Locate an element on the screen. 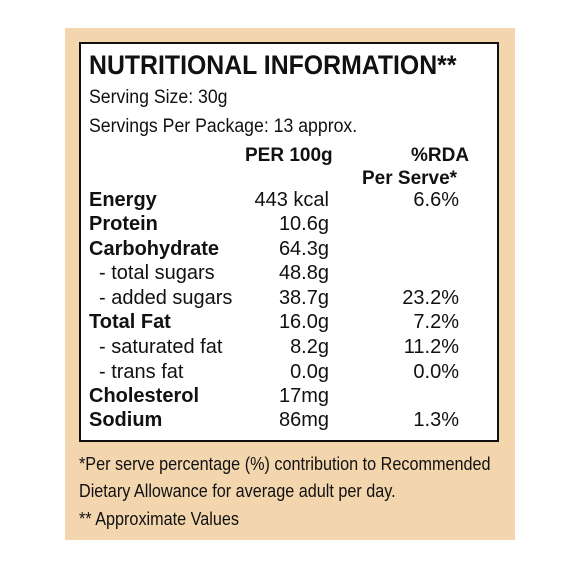 The image size is (580, 580). nutrient-rda: 6.6% is located at coordinates (436, 200).